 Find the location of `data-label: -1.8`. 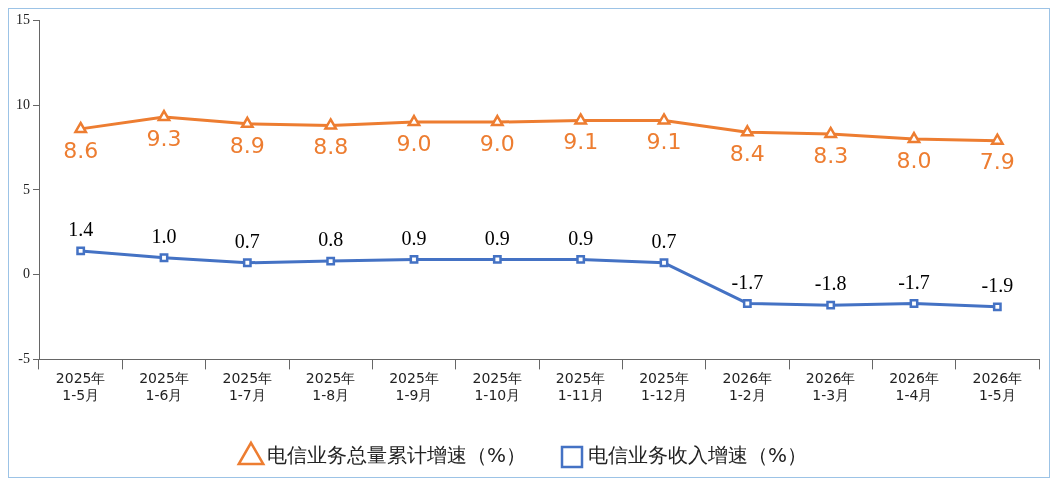

data-label: -1.8 is located at coordinates (830, 283).